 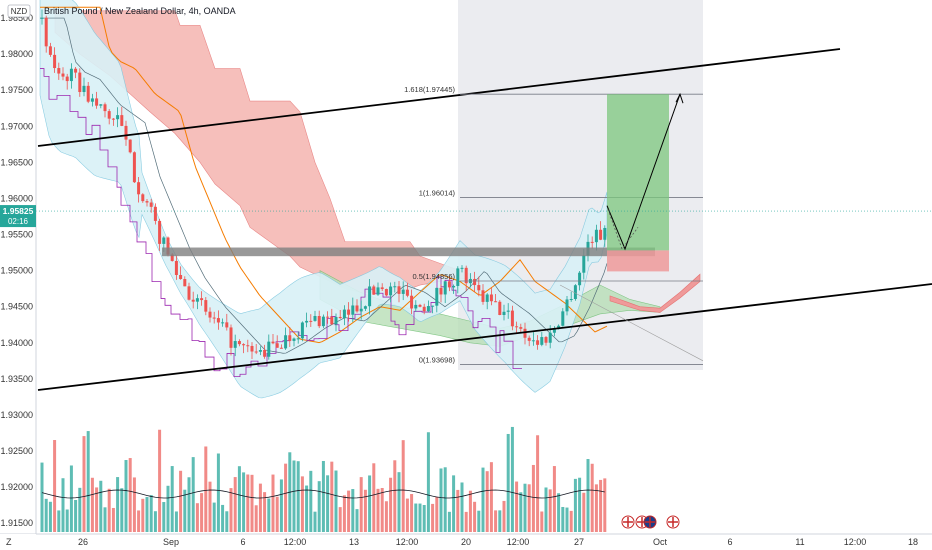 What do you see at coordinates (16, 523) in the screenshot?
I see `y-tick-label: 1.91500` at bounding box center [16, 523].